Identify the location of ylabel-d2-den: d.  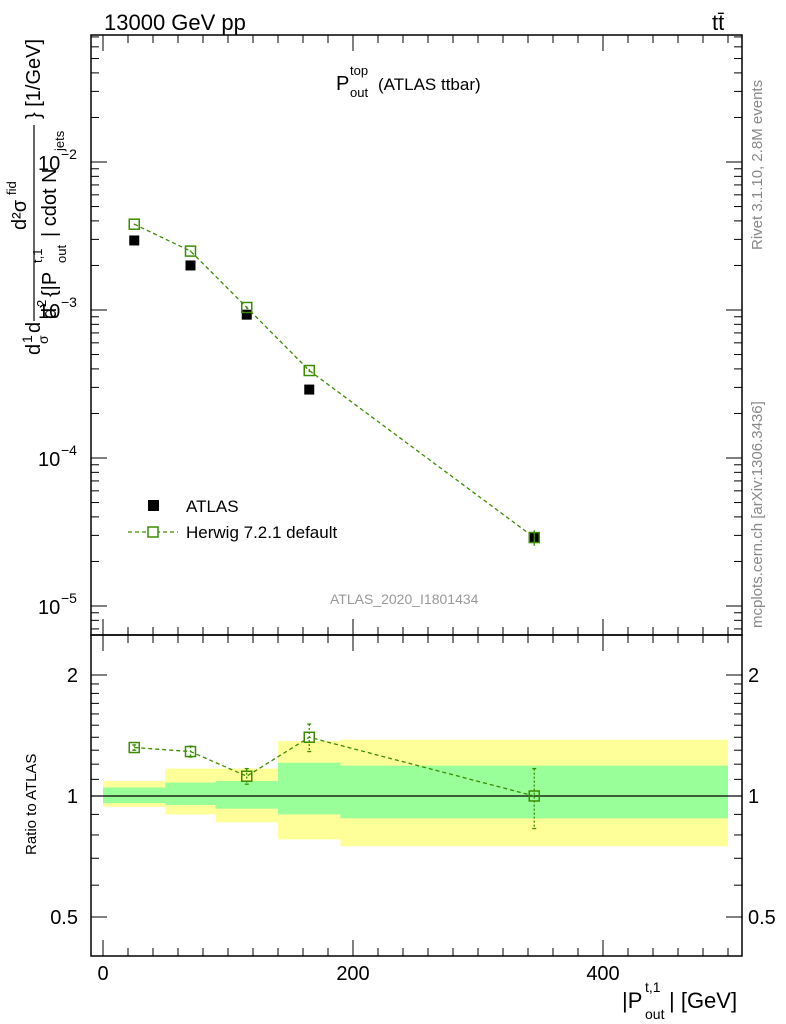
(50, 313).